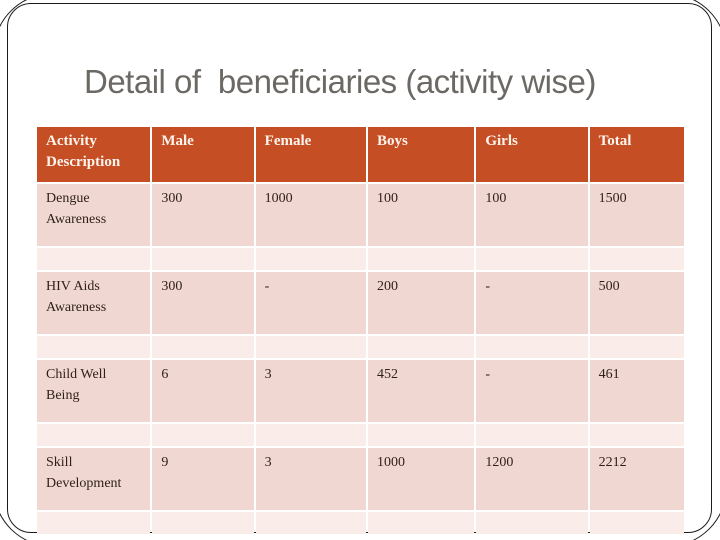 The width and height of the screenshot is (720, 540). I want to click on table-cell-total: 461, so click(636, 391).